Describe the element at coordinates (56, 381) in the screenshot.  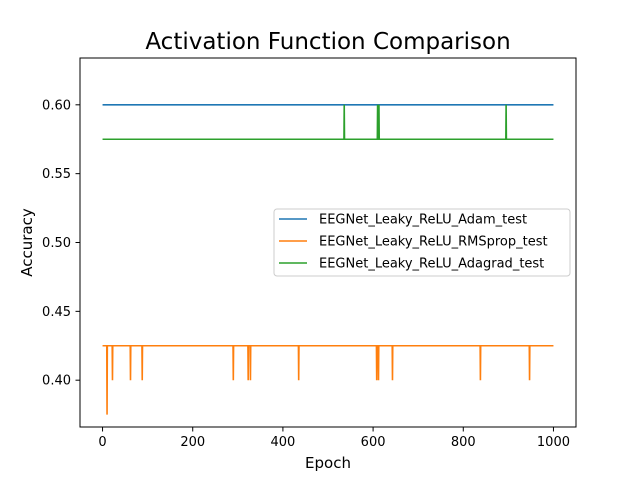
I see `y-tick-label: 0.40` at that location.